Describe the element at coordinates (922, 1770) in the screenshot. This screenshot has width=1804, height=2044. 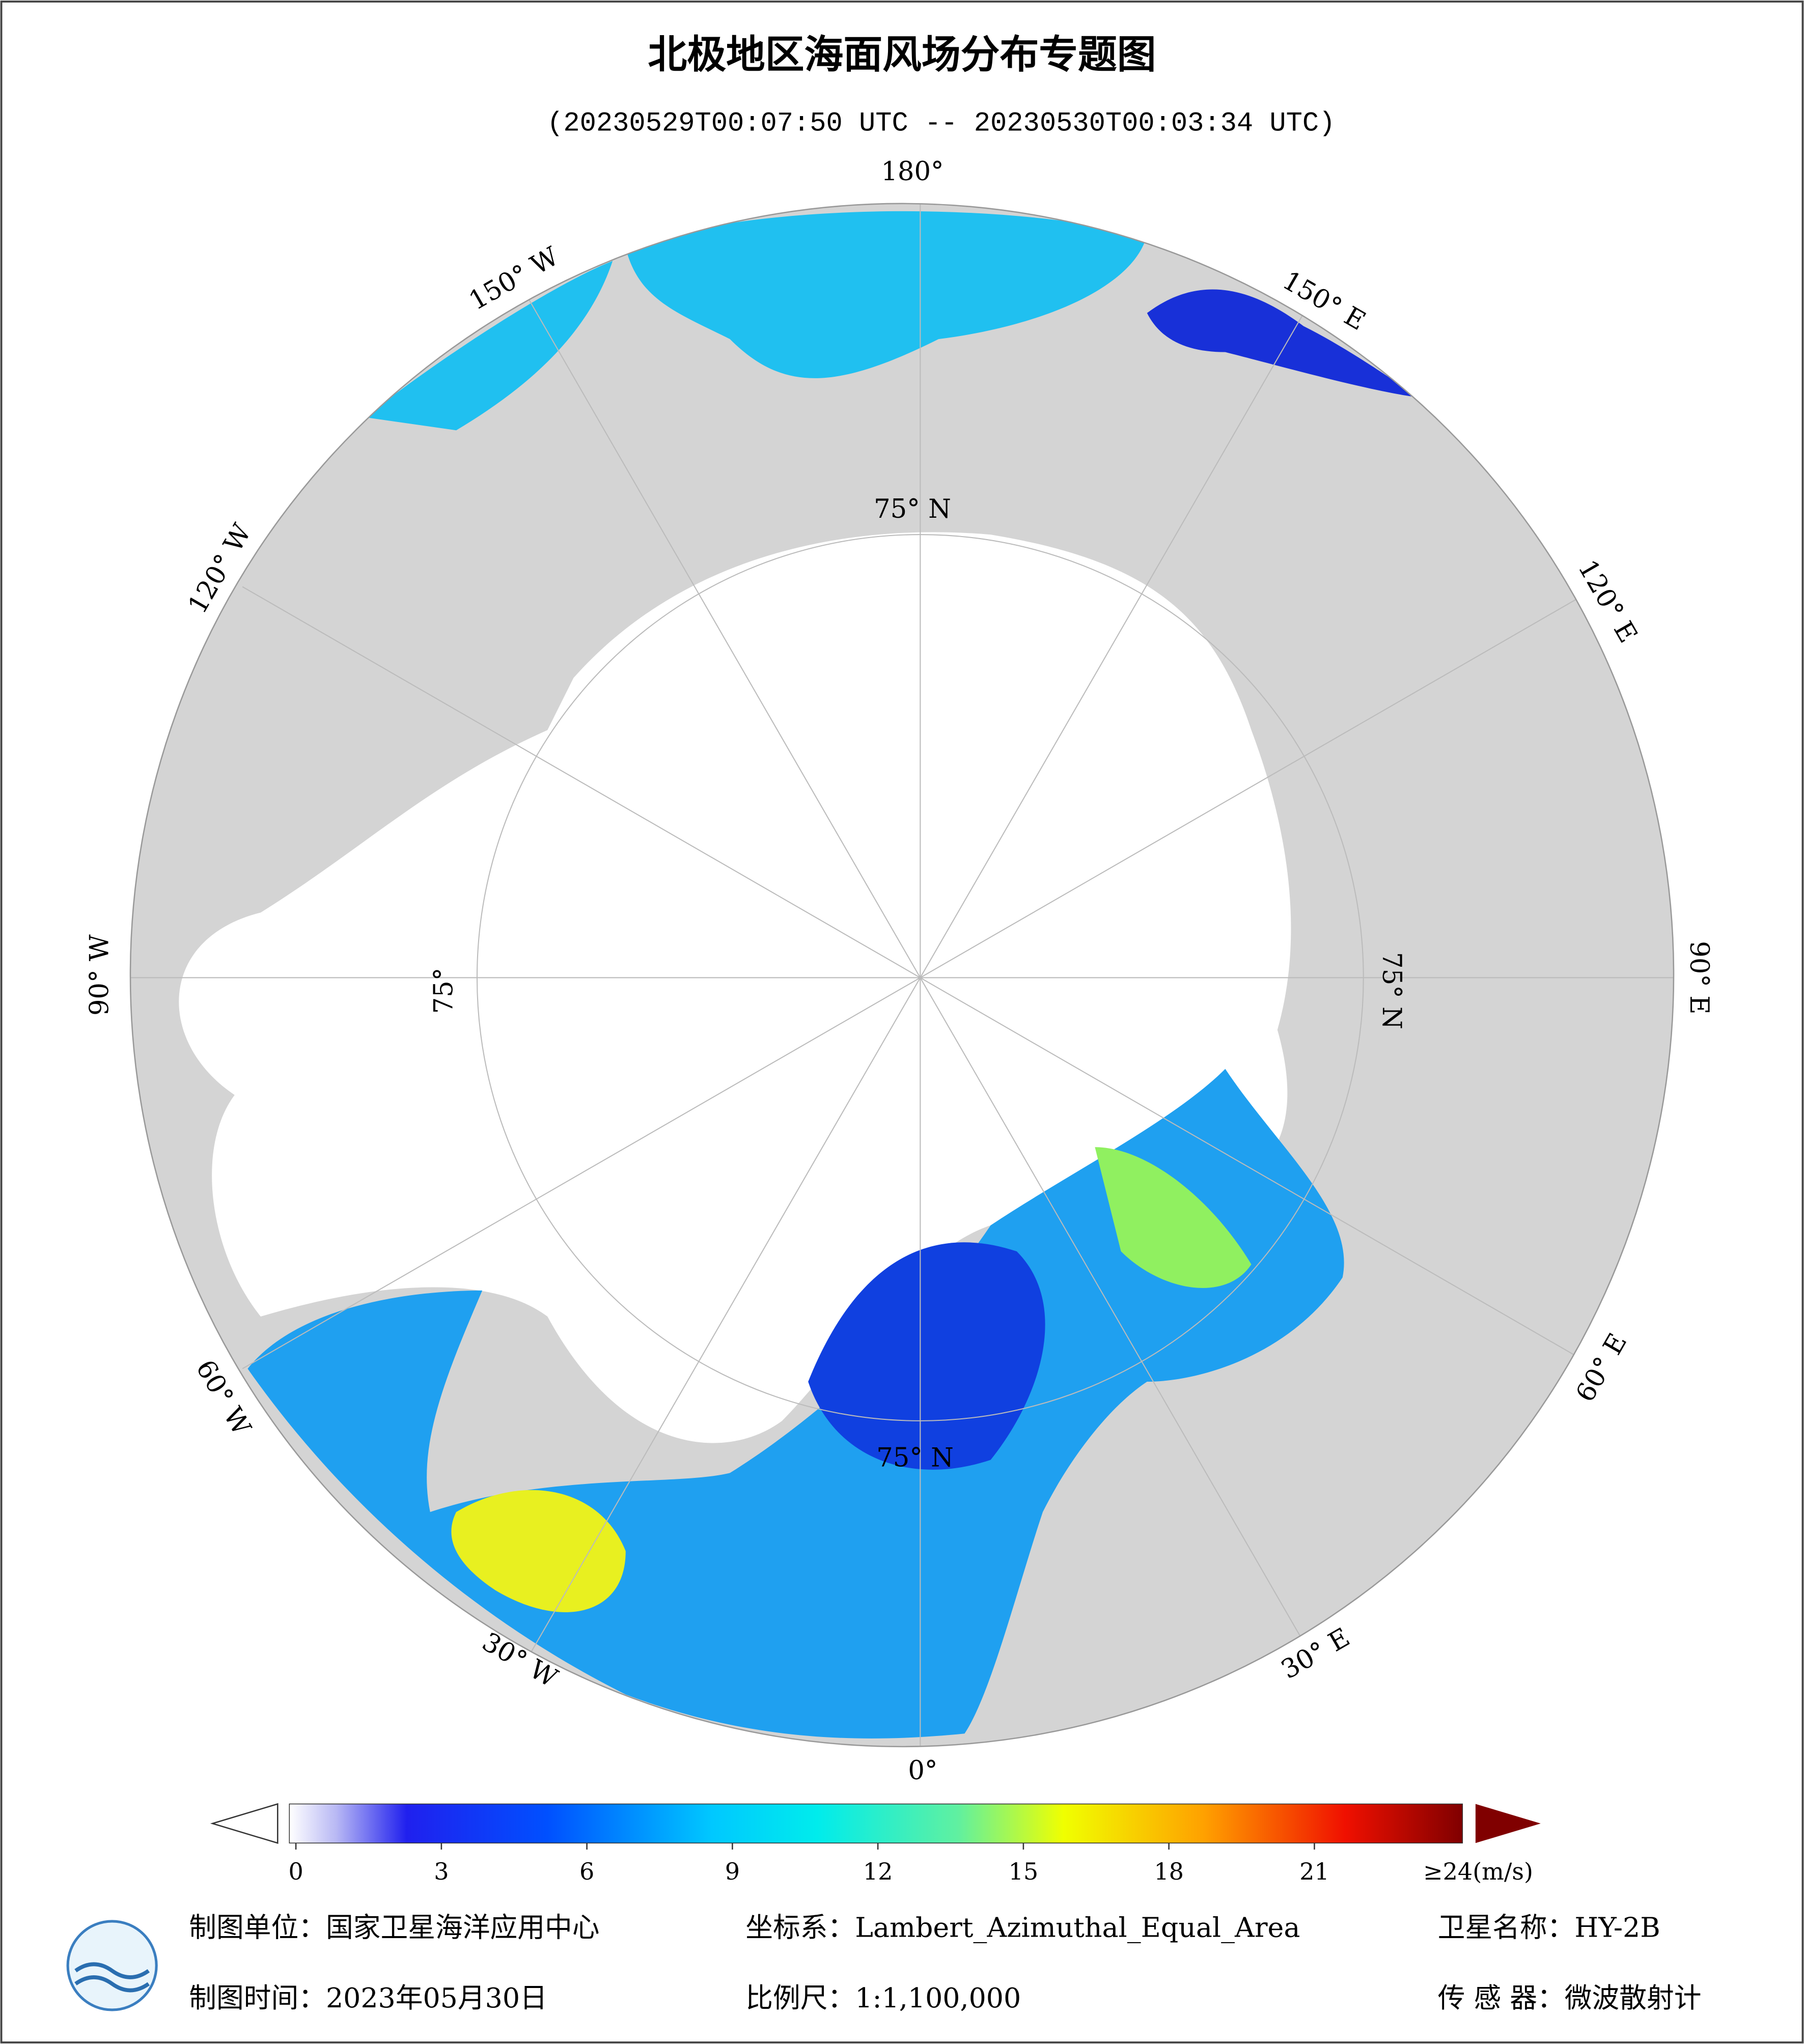
I see `lon-label: 0°` at that location.